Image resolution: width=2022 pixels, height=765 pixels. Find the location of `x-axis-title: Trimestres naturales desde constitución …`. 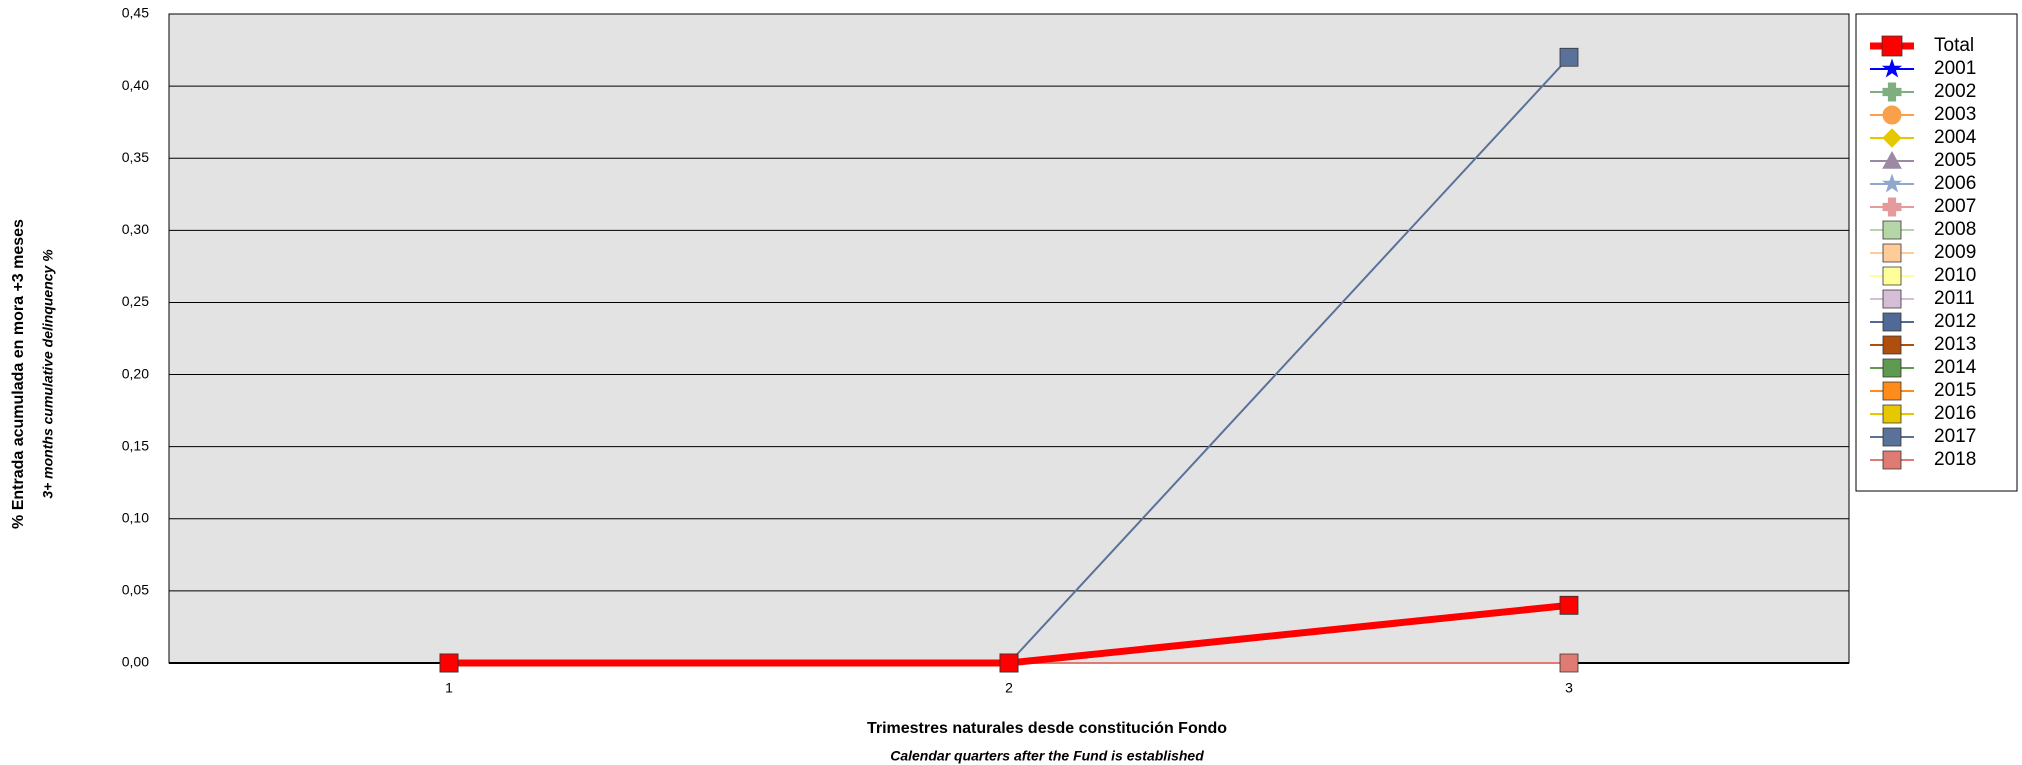

x-axis-title: Trimestres naturales desde constitución … is located at coordinates (1047, 728).